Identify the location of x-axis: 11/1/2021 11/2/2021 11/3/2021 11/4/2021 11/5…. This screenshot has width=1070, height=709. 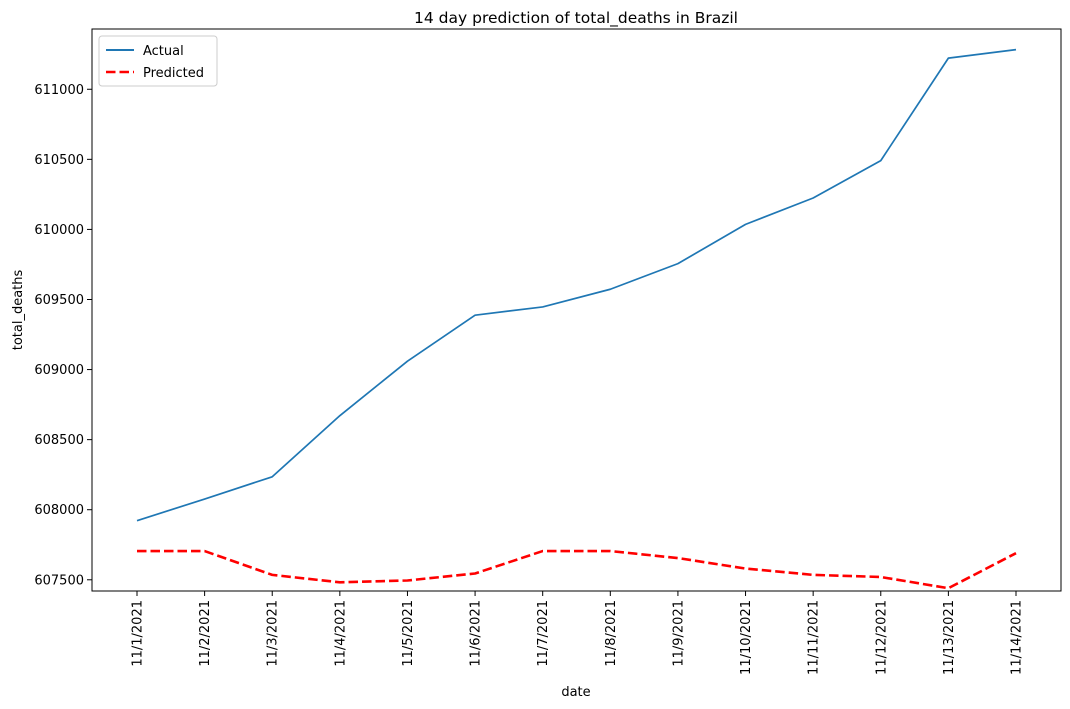
(578, 633).